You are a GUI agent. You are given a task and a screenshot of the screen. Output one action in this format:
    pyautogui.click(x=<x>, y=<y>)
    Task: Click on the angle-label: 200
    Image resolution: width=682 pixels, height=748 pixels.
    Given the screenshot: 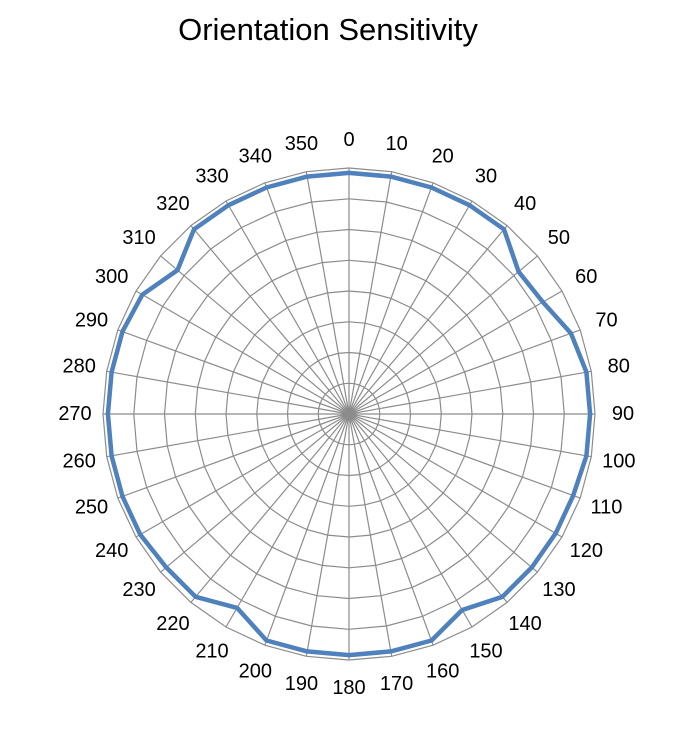 What is the action you would take?
    pyautogui.click(x=255, y=672)
    